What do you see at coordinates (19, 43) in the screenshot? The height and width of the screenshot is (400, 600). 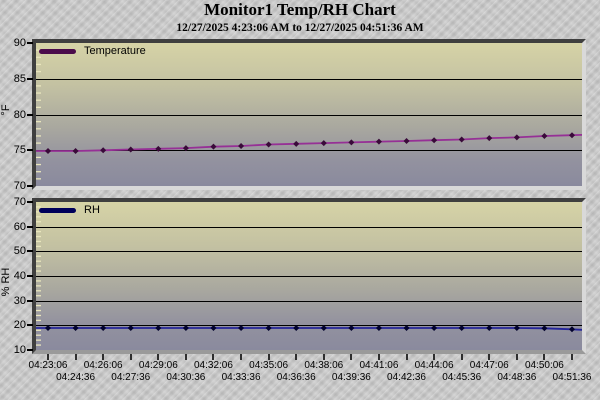 I see `y-tick-label: 90` at bounding box center [19, 43].